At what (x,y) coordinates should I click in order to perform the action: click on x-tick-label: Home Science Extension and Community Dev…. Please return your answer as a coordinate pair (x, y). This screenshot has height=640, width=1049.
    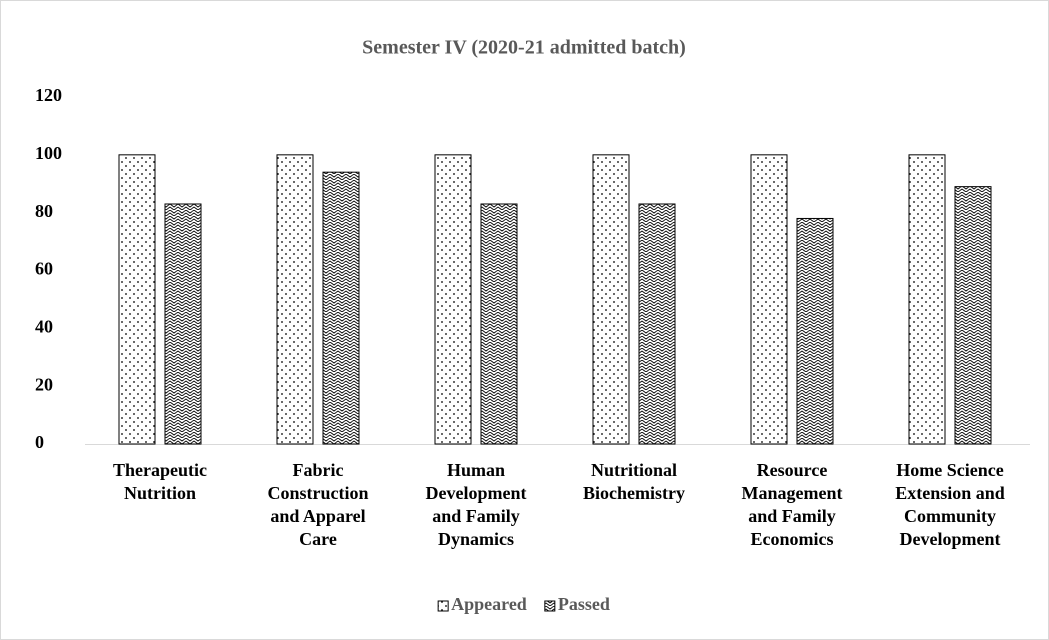
    Looking at the image, I should click on (950, 504).